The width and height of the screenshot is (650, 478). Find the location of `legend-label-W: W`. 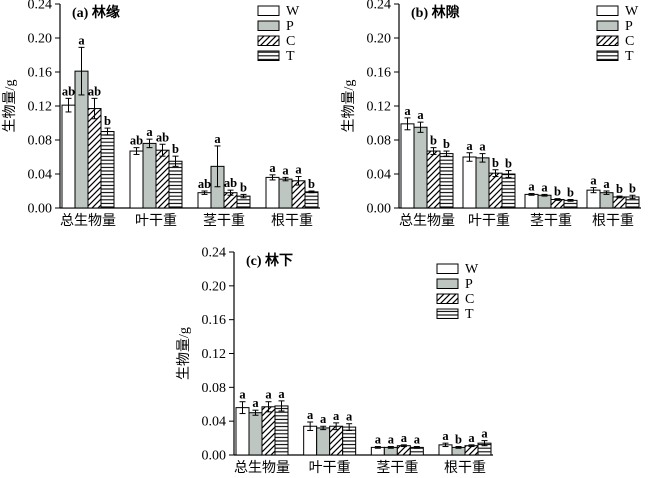

legend-label-W: W is located at coordinates (632, 11).